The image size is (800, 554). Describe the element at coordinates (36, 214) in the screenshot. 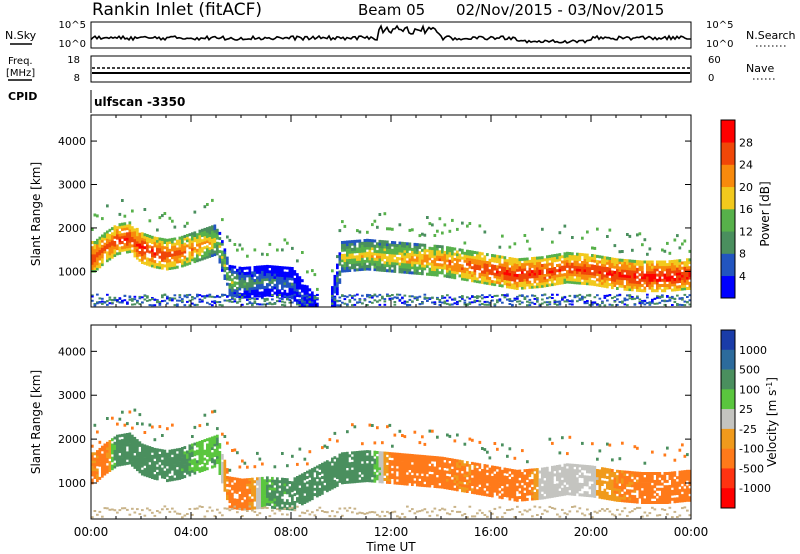

I see `power-y-axis-label: Slant Range [km]` at that location.